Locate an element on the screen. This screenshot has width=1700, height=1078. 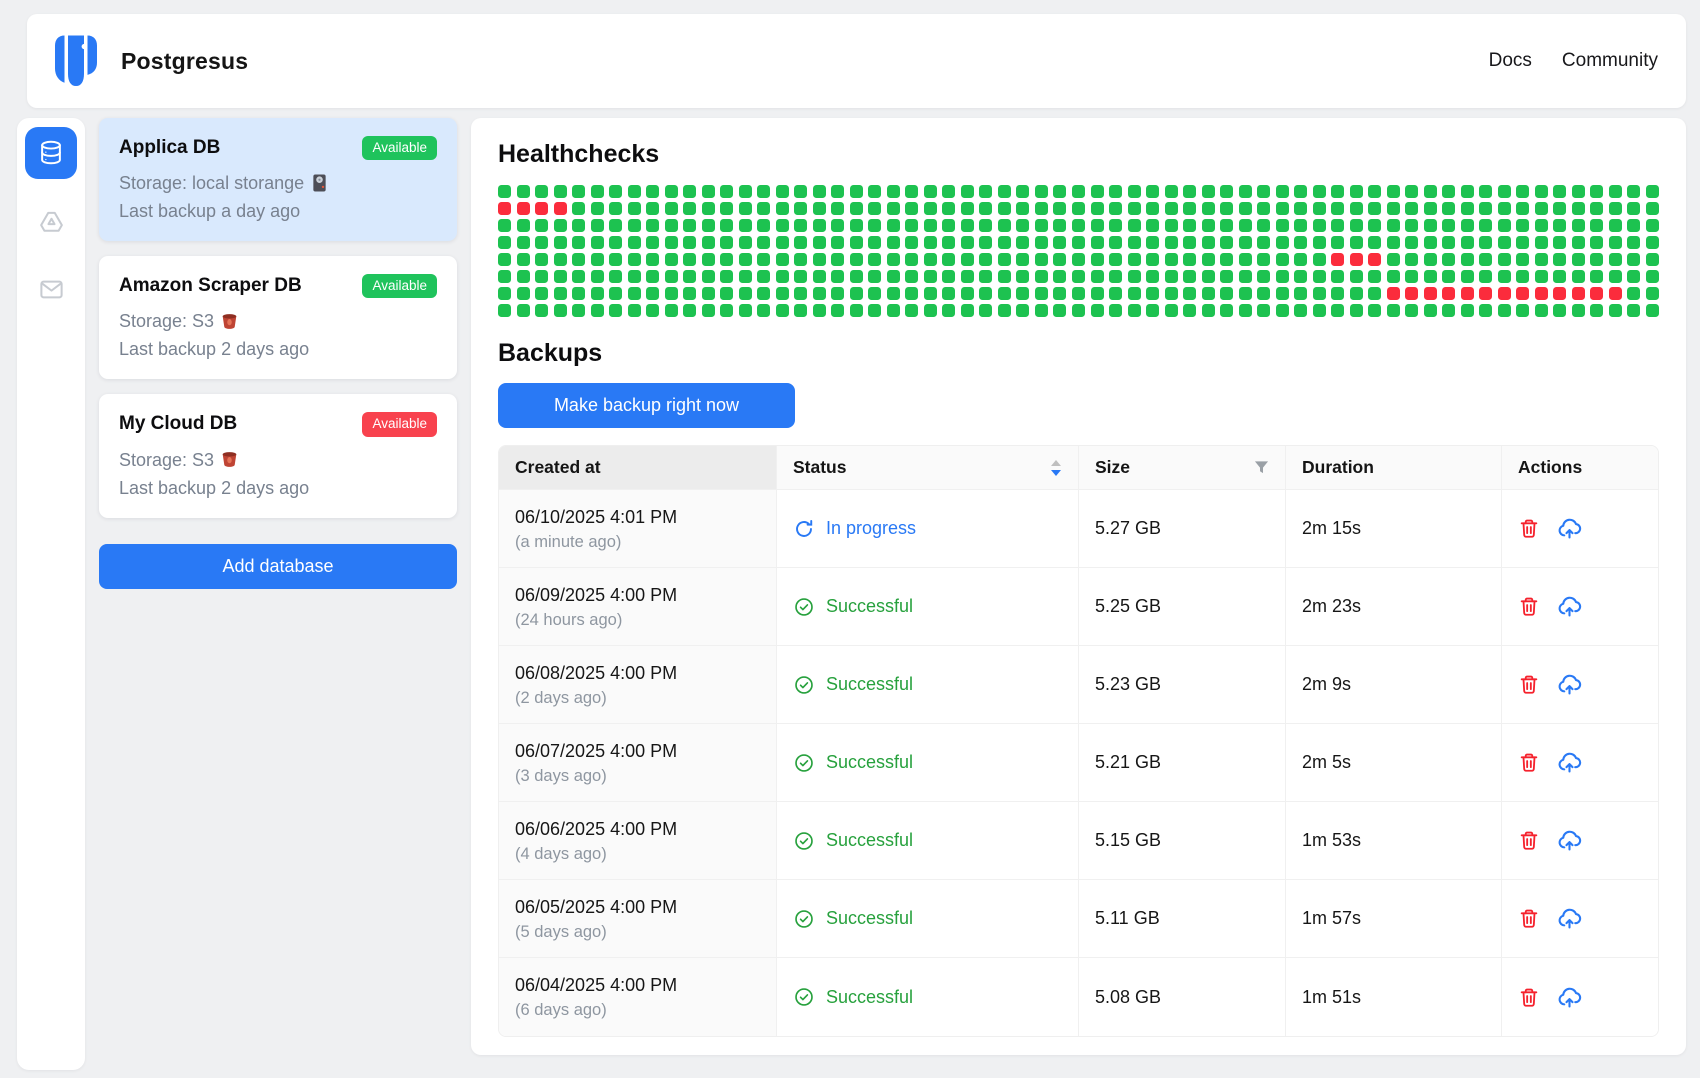
column-header-actions: Actions is located at coordinates (1580, 468).